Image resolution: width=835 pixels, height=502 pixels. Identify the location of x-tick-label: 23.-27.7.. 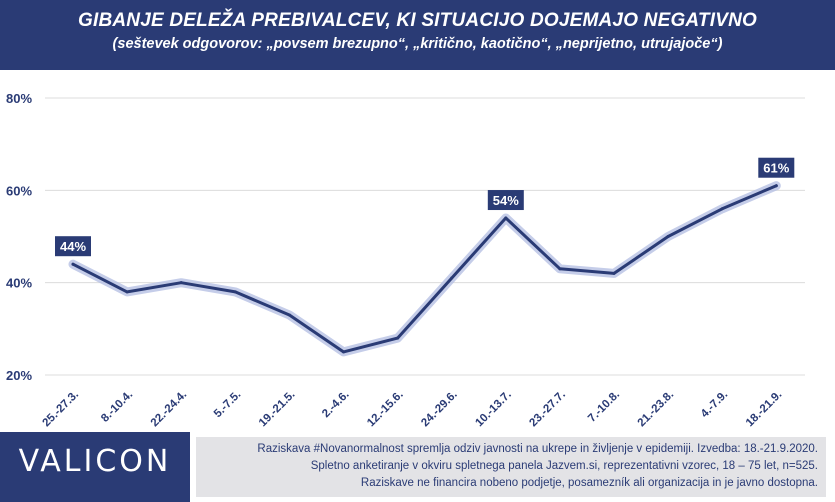
(547, 409).